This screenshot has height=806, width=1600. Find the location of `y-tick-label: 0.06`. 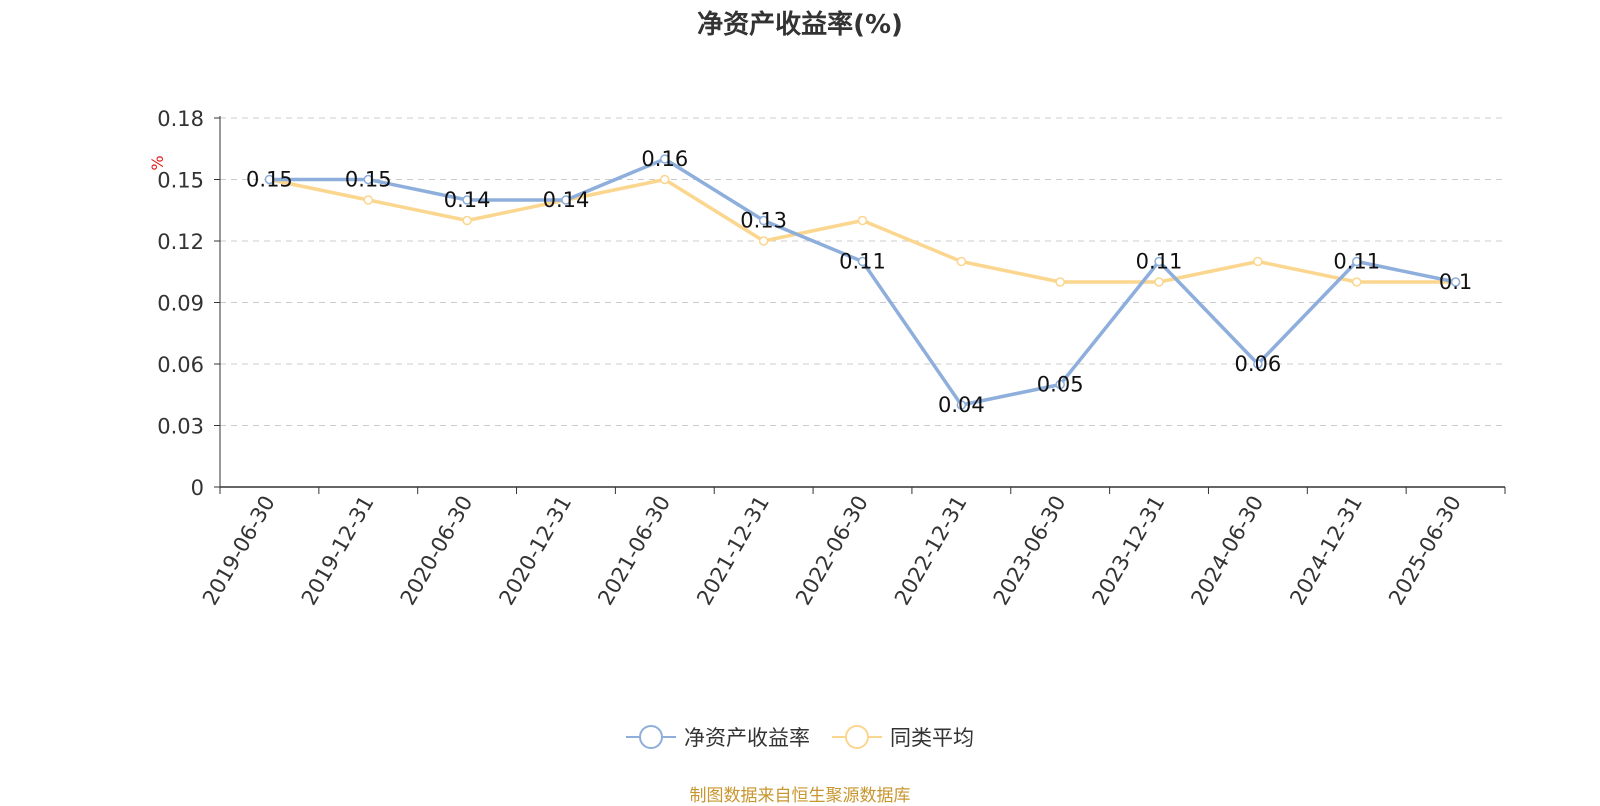

y-tick-label: 0.06 is located at coordinates (180, 365).